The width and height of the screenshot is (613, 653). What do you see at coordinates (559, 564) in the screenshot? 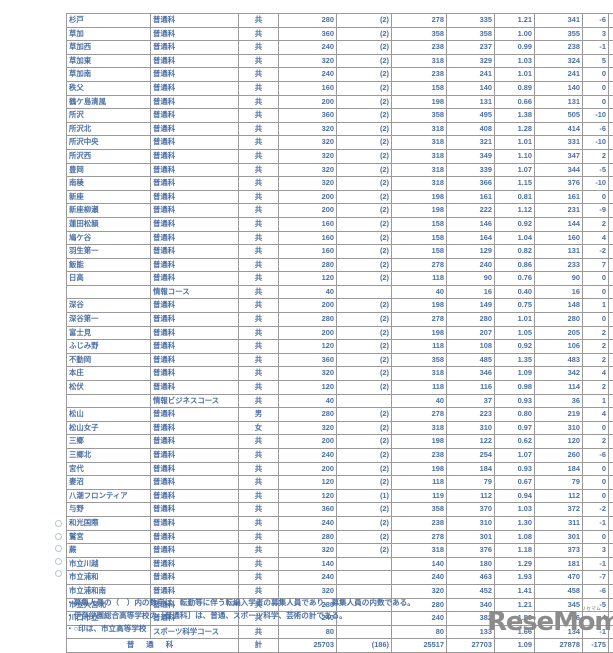
I see `confirmed-applicants-cell: 181` at bounding box center [559, 564].